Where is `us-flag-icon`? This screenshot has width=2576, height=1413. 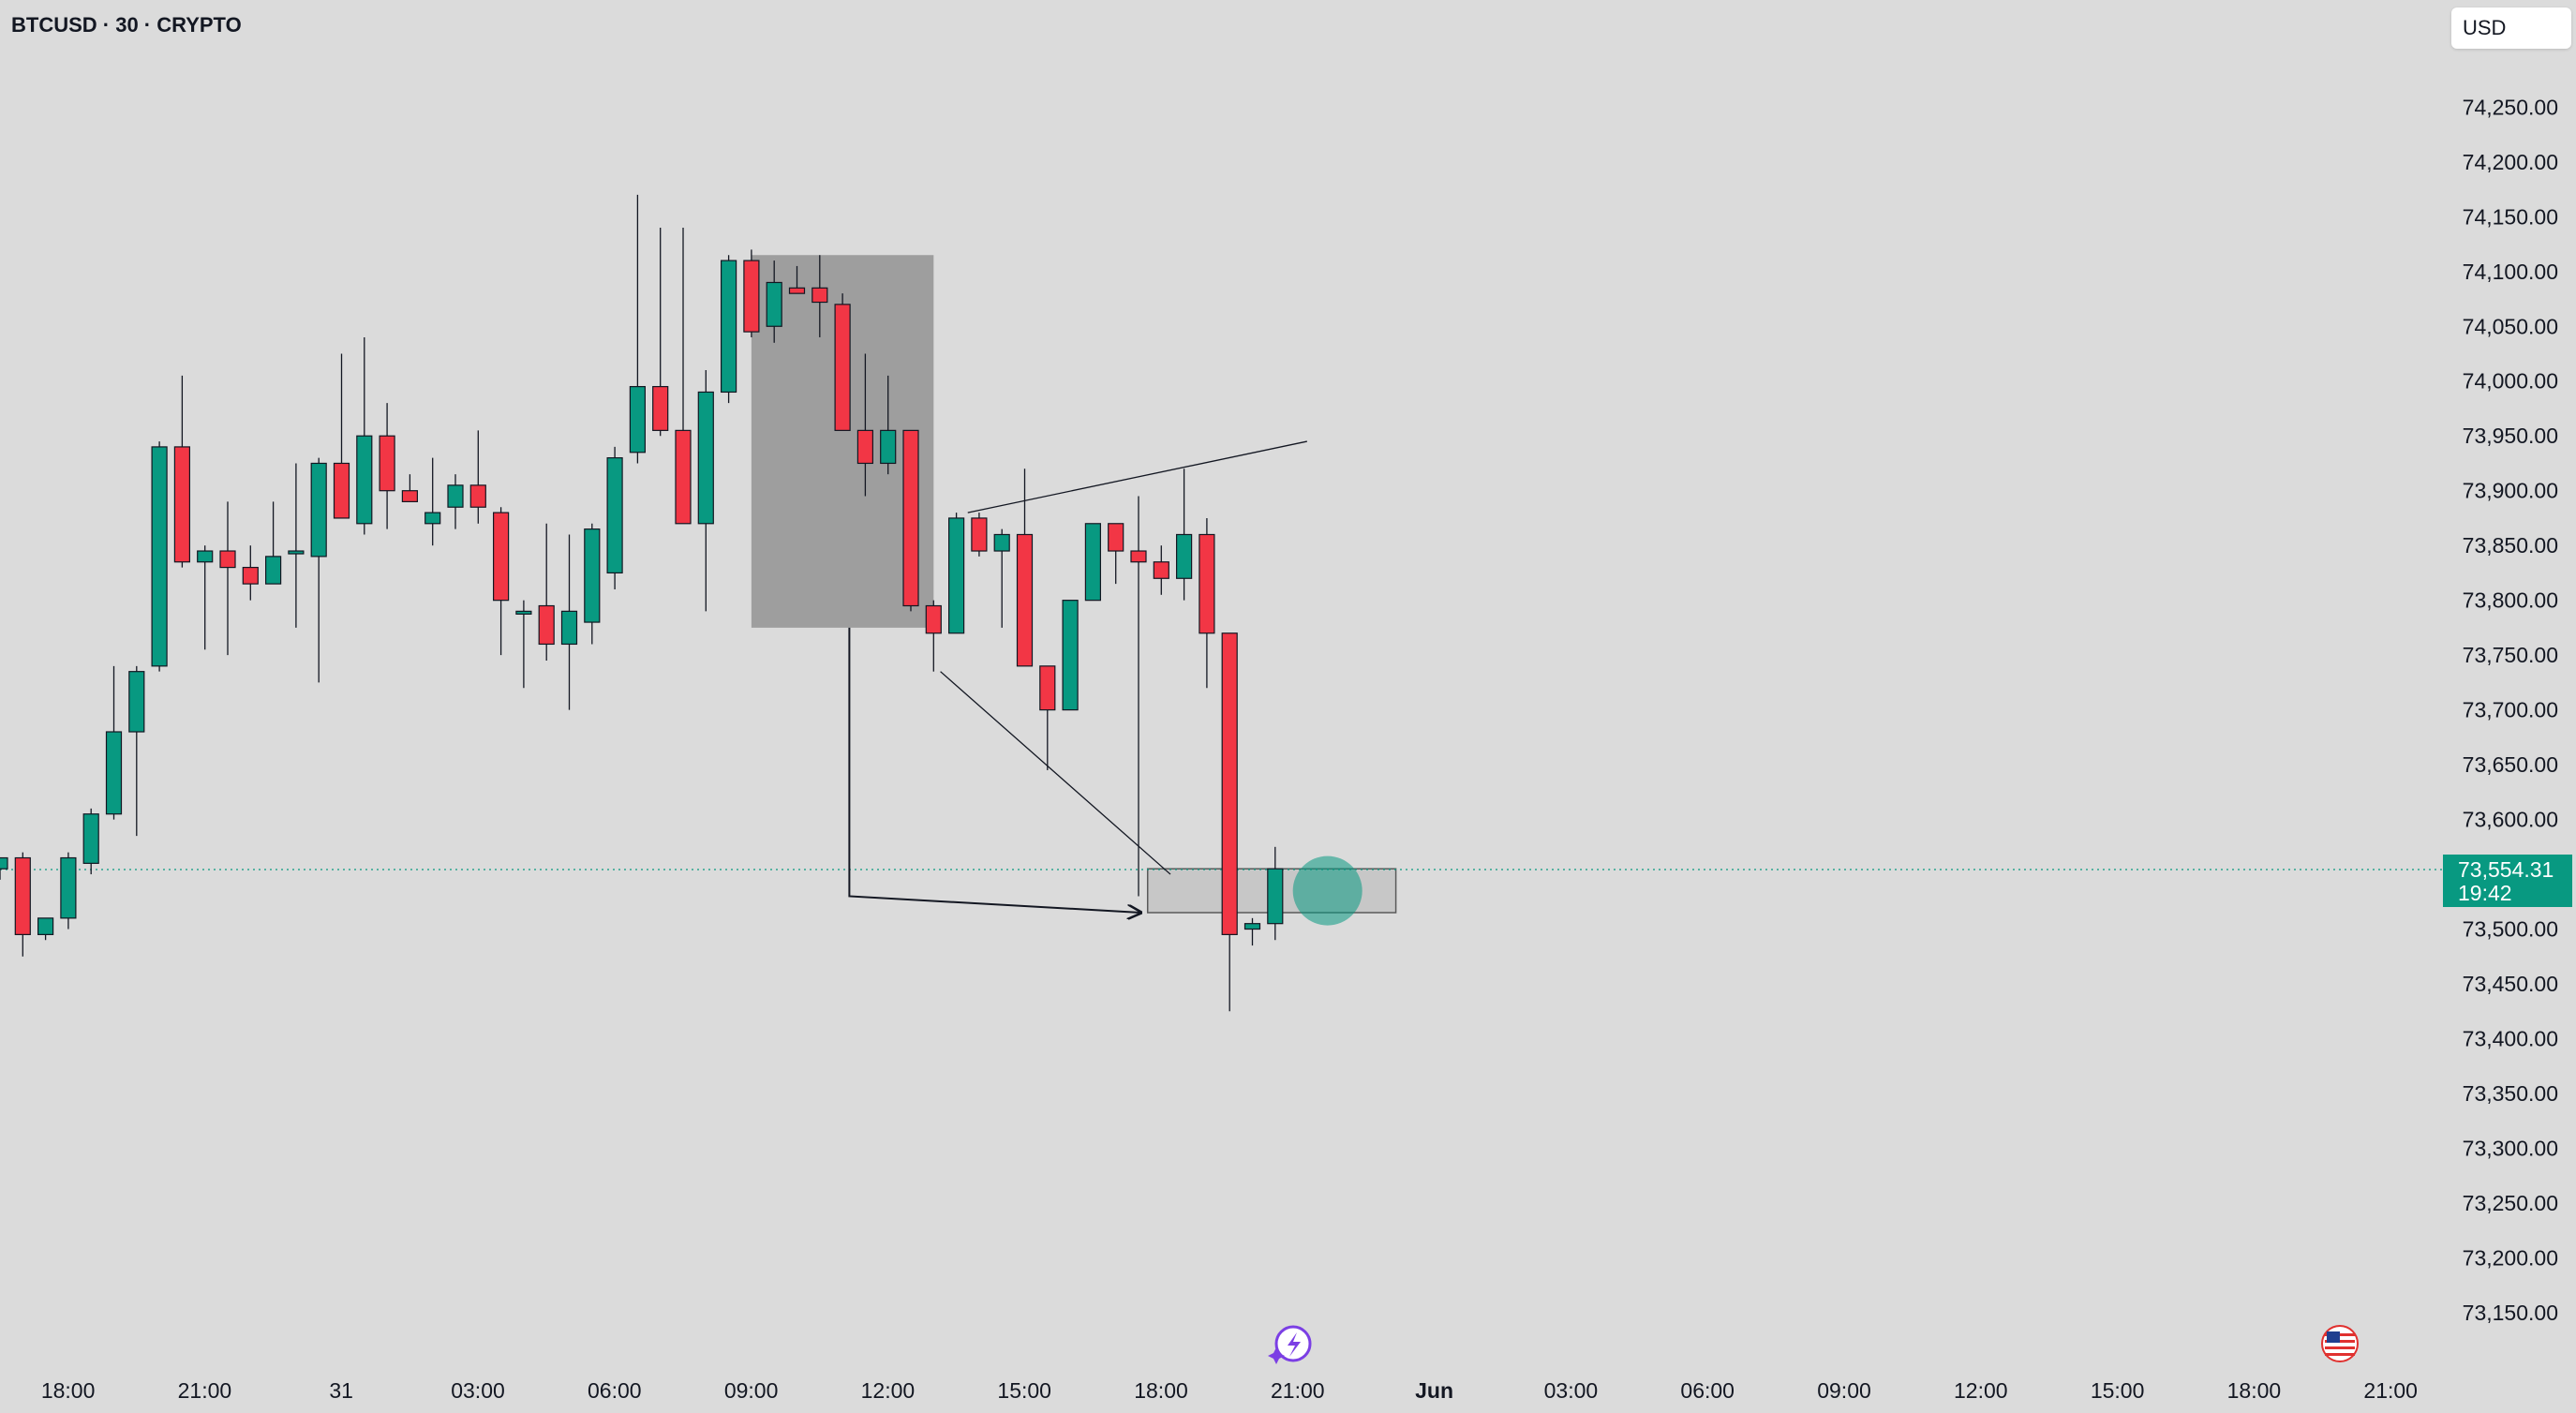 us-flag-icon is located at coordinates (2340, 1343).